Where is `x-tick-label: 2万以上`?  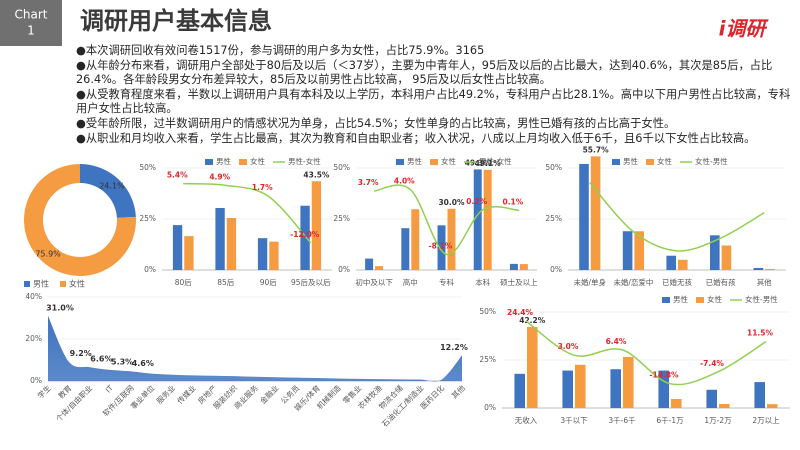 x-tick-label: 2万以上 is located at coordinates (766, 420).